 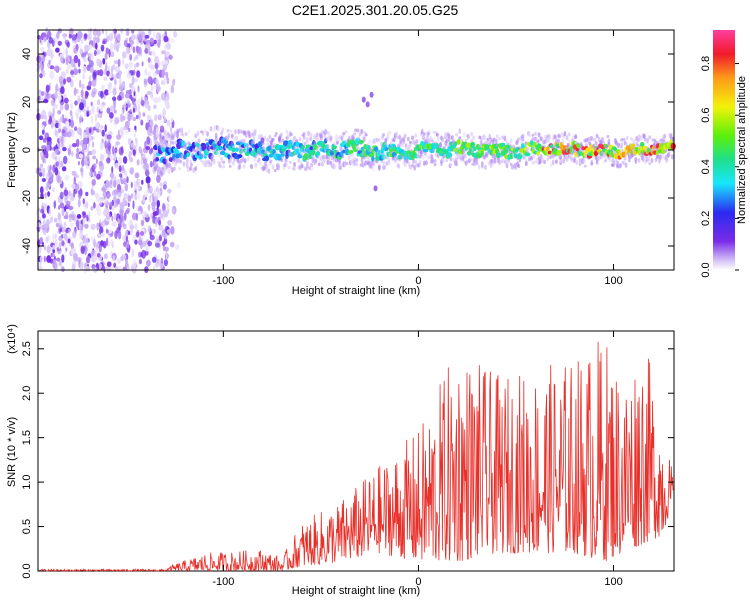 I want to click on snr-y-tick-label: 0.0, so click(x=27, y=570).